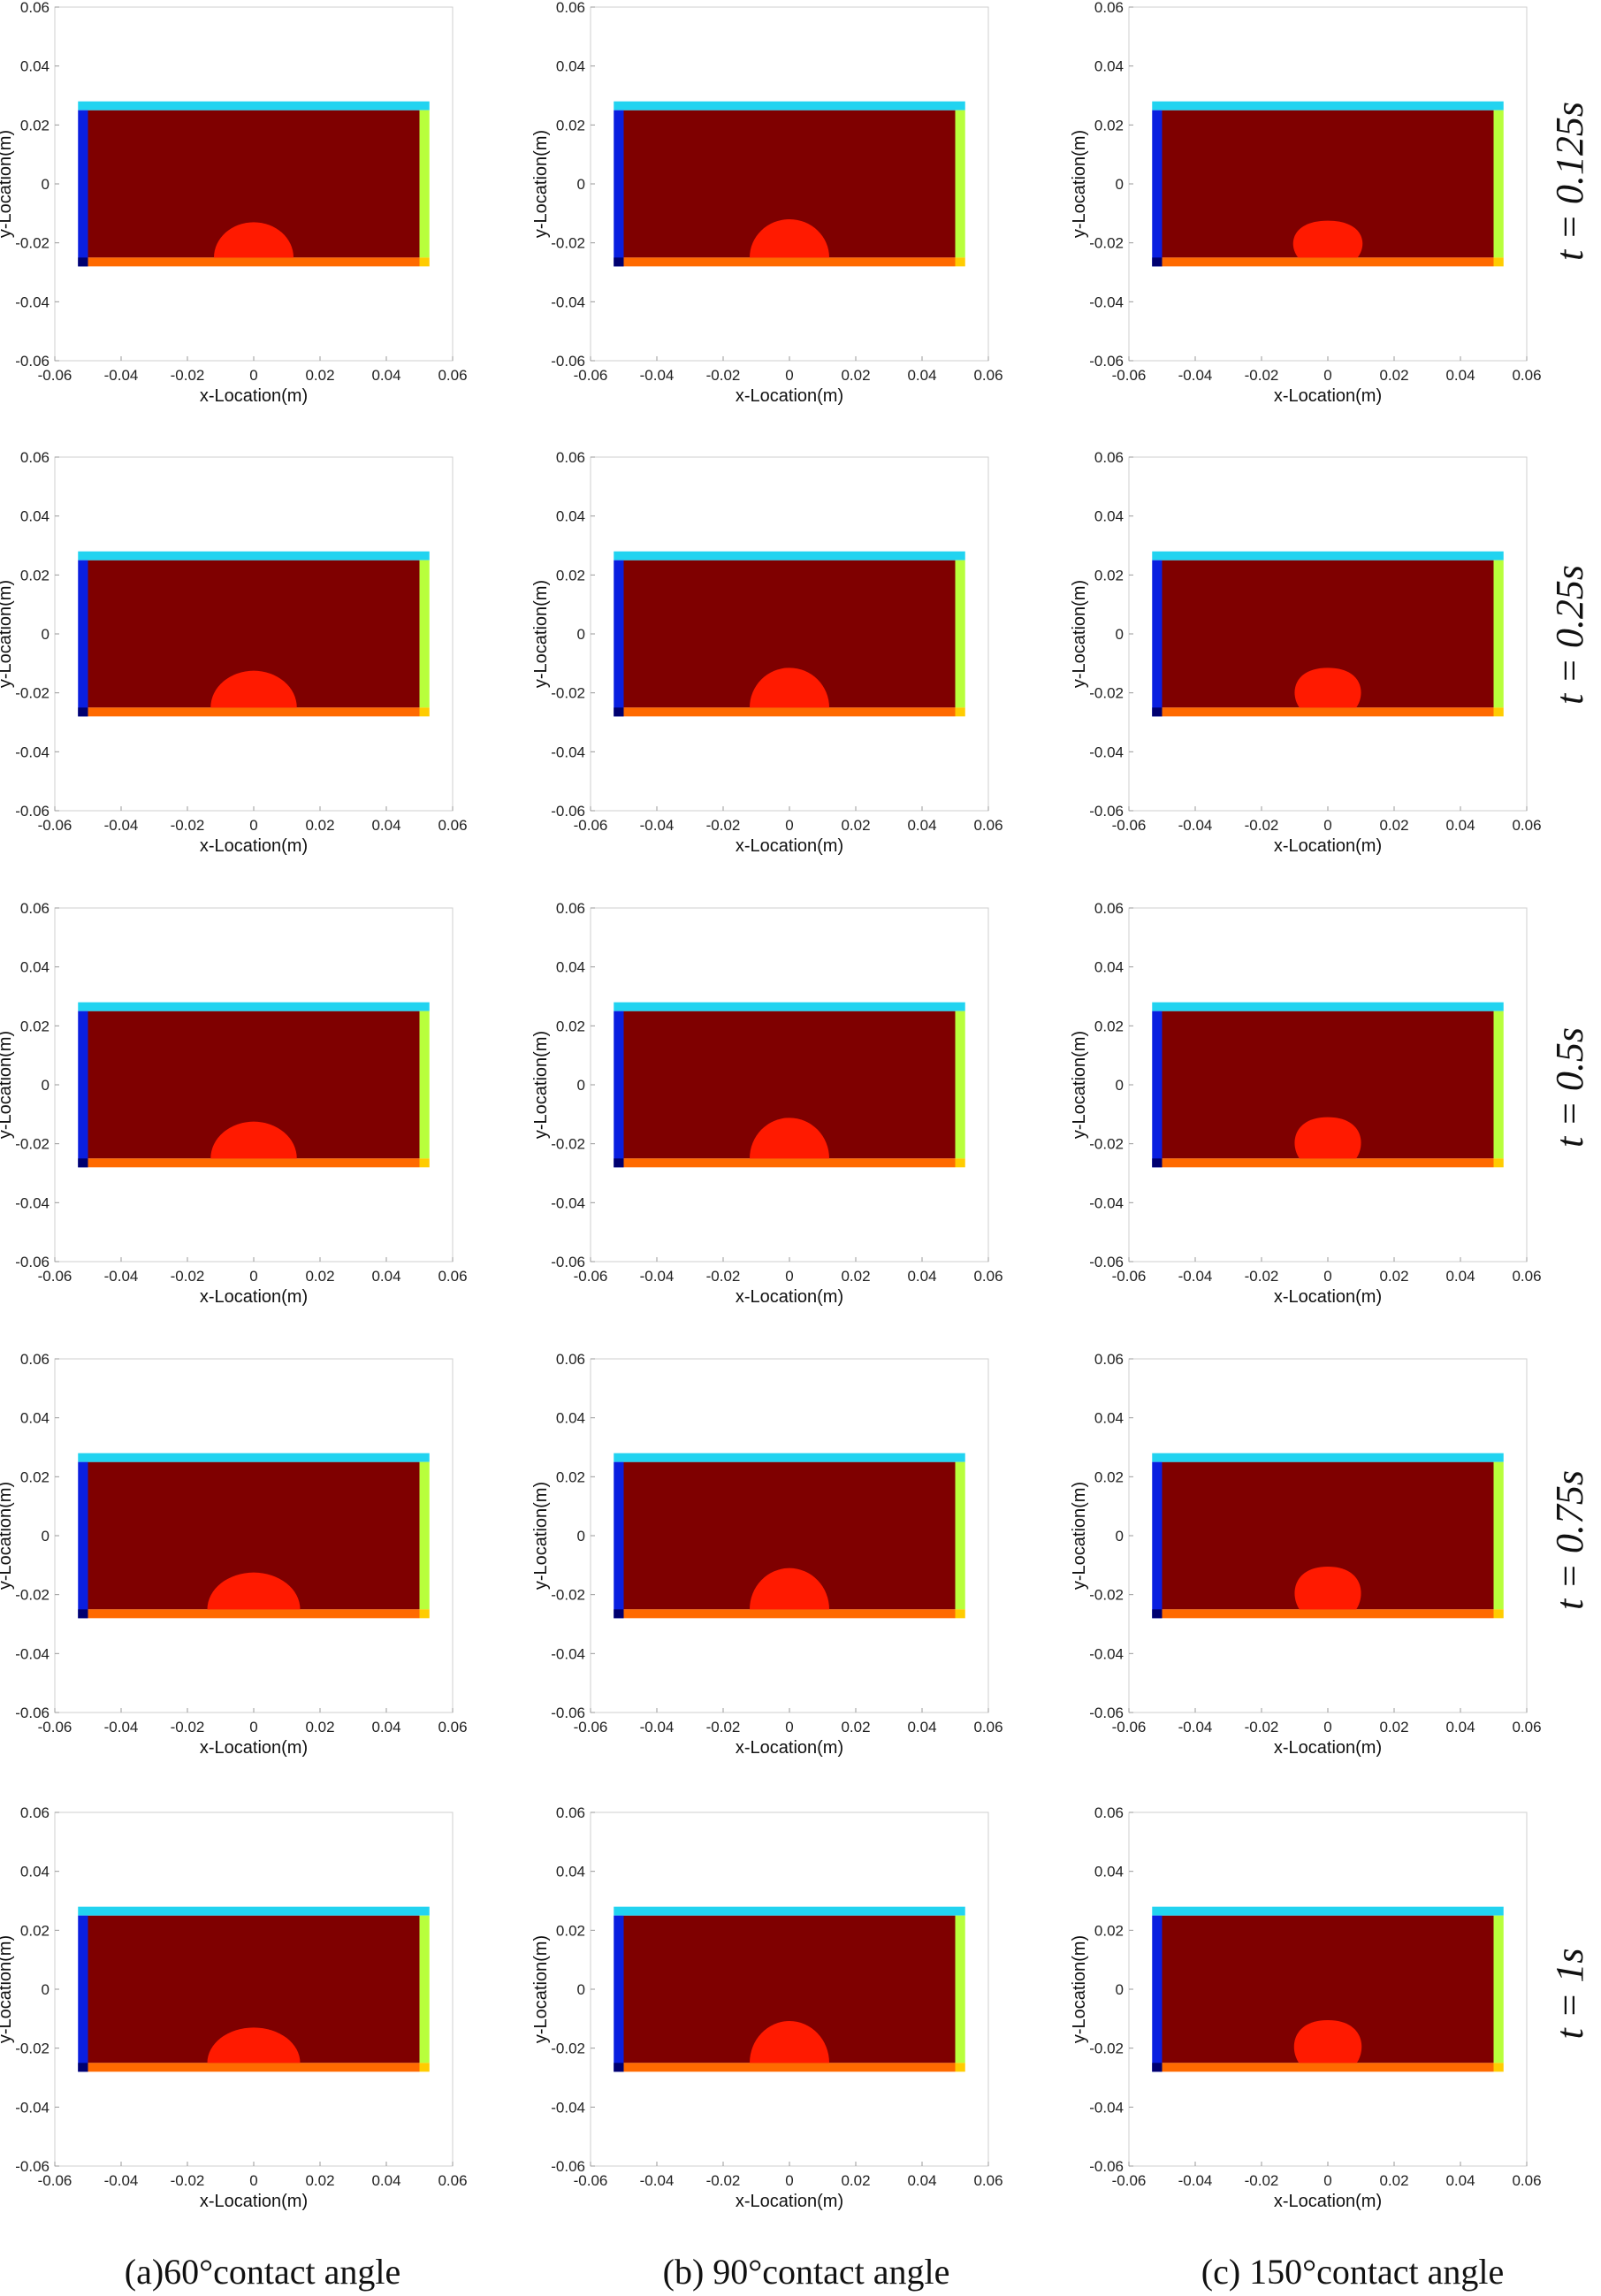  Describe the element at coordinates (1569, 181) in the screenshot. I see `row-label-0: t = 0.125s` at that location.